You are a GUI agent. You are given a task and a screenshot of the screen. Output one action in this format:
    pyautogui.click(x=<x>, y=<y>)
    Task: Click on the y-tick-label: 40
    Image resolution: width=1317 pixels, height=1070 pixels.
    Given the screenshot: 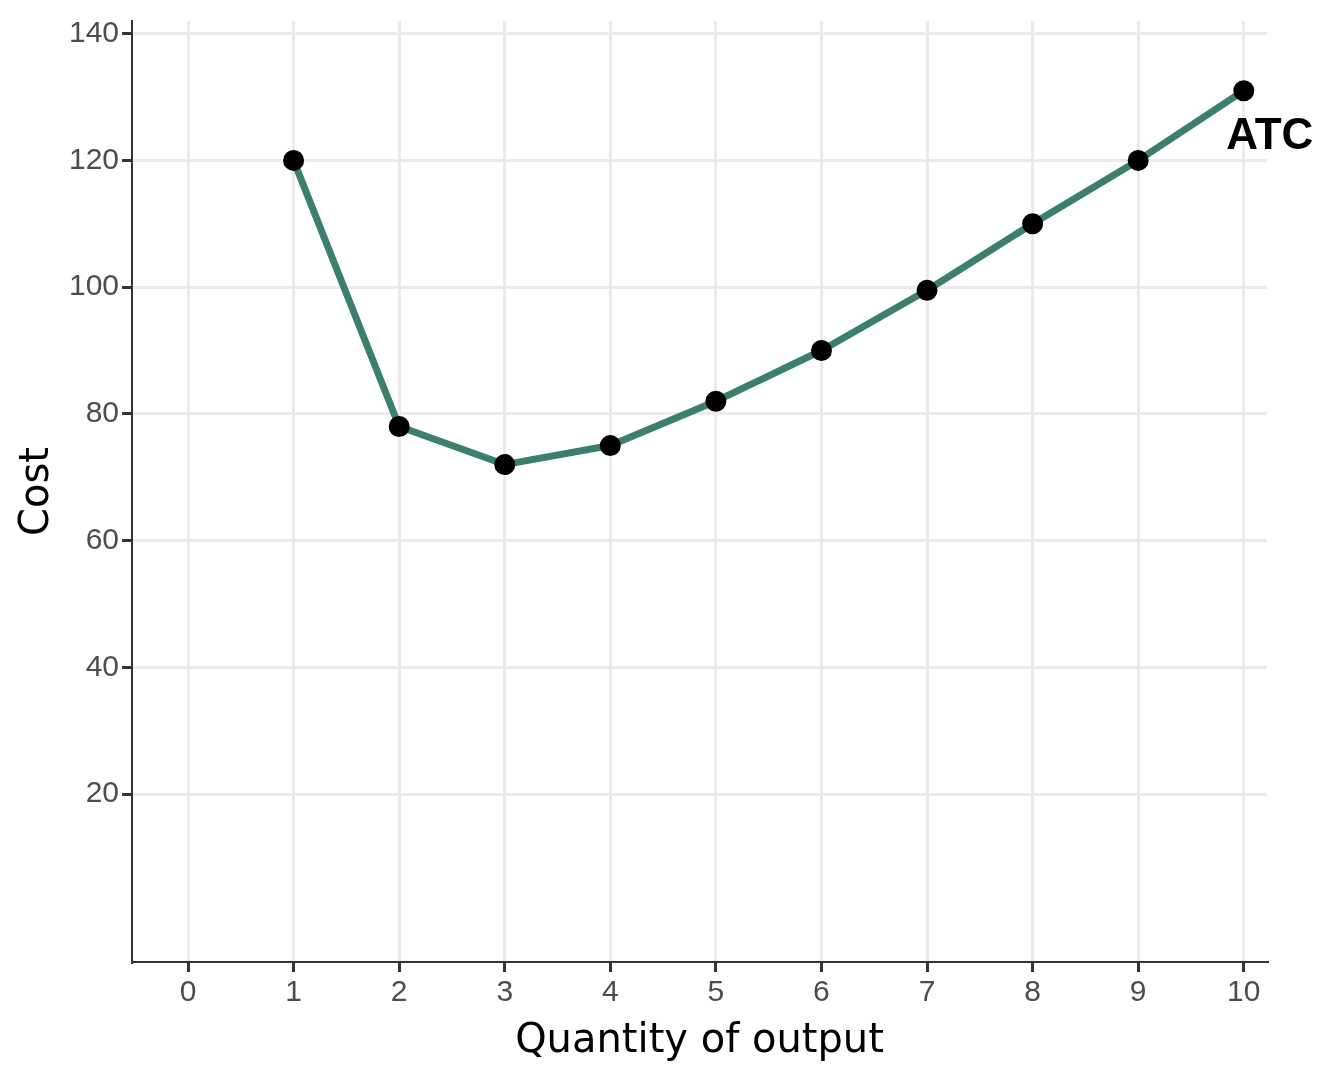 What is the action you would take?
    pyautogui.click(x=102, y=665)
    